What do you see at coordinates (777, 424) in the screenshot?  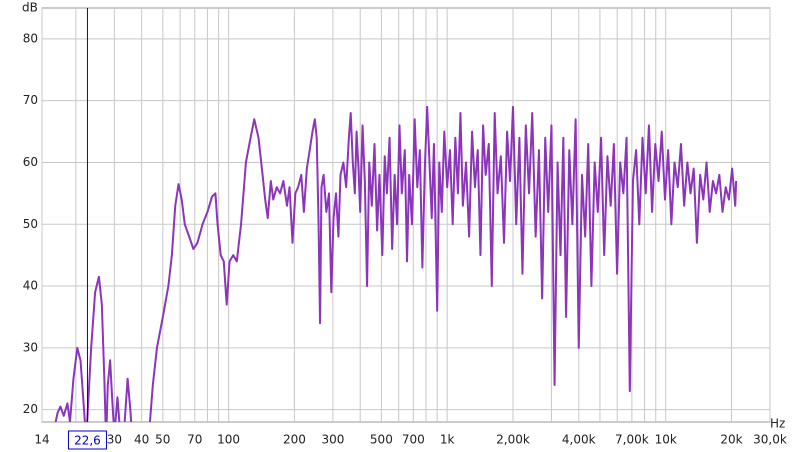 I see `x-axis-label: Hz` at bounding box center [777, 424].